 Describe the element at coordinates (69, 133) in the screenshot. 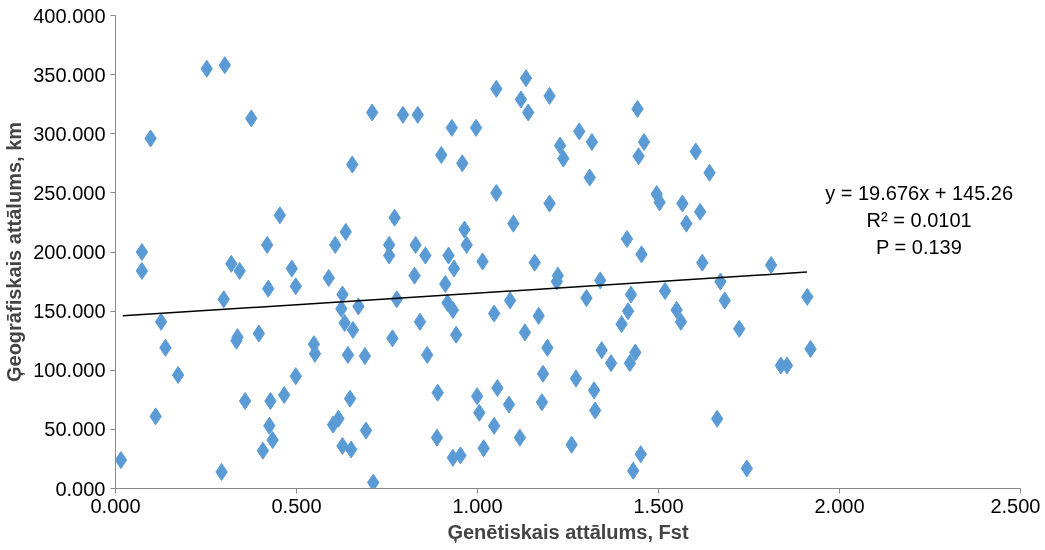

I see `y-tick-label: 300.000` at that location.